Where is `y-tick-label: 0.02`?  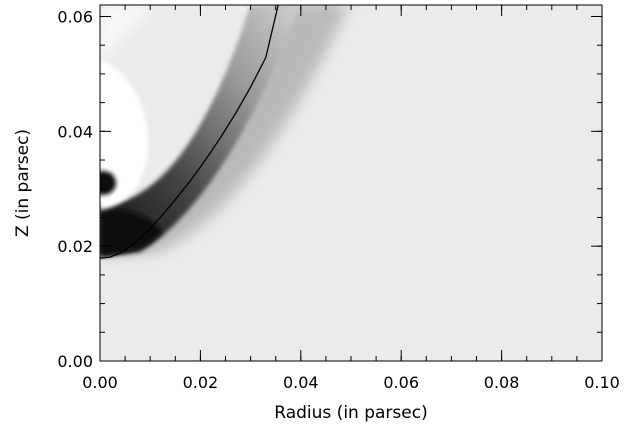
y-tick-label: 0.02 is located at coordinates (75, 246).